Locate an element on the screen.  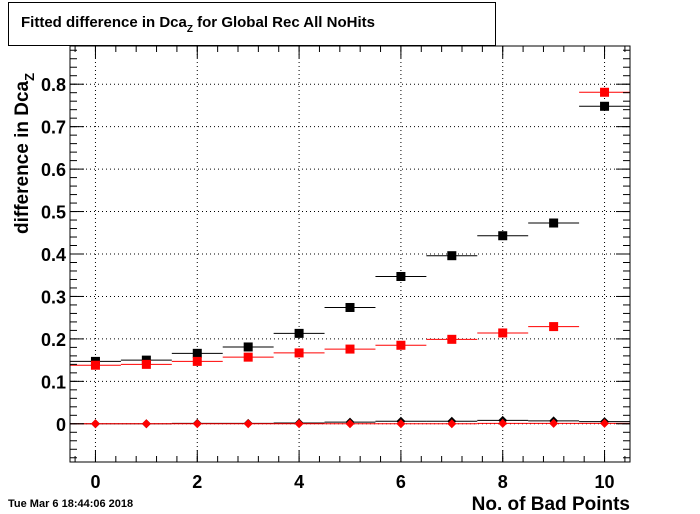
x-tick-label: 2 is located at coordinates (197, 482).